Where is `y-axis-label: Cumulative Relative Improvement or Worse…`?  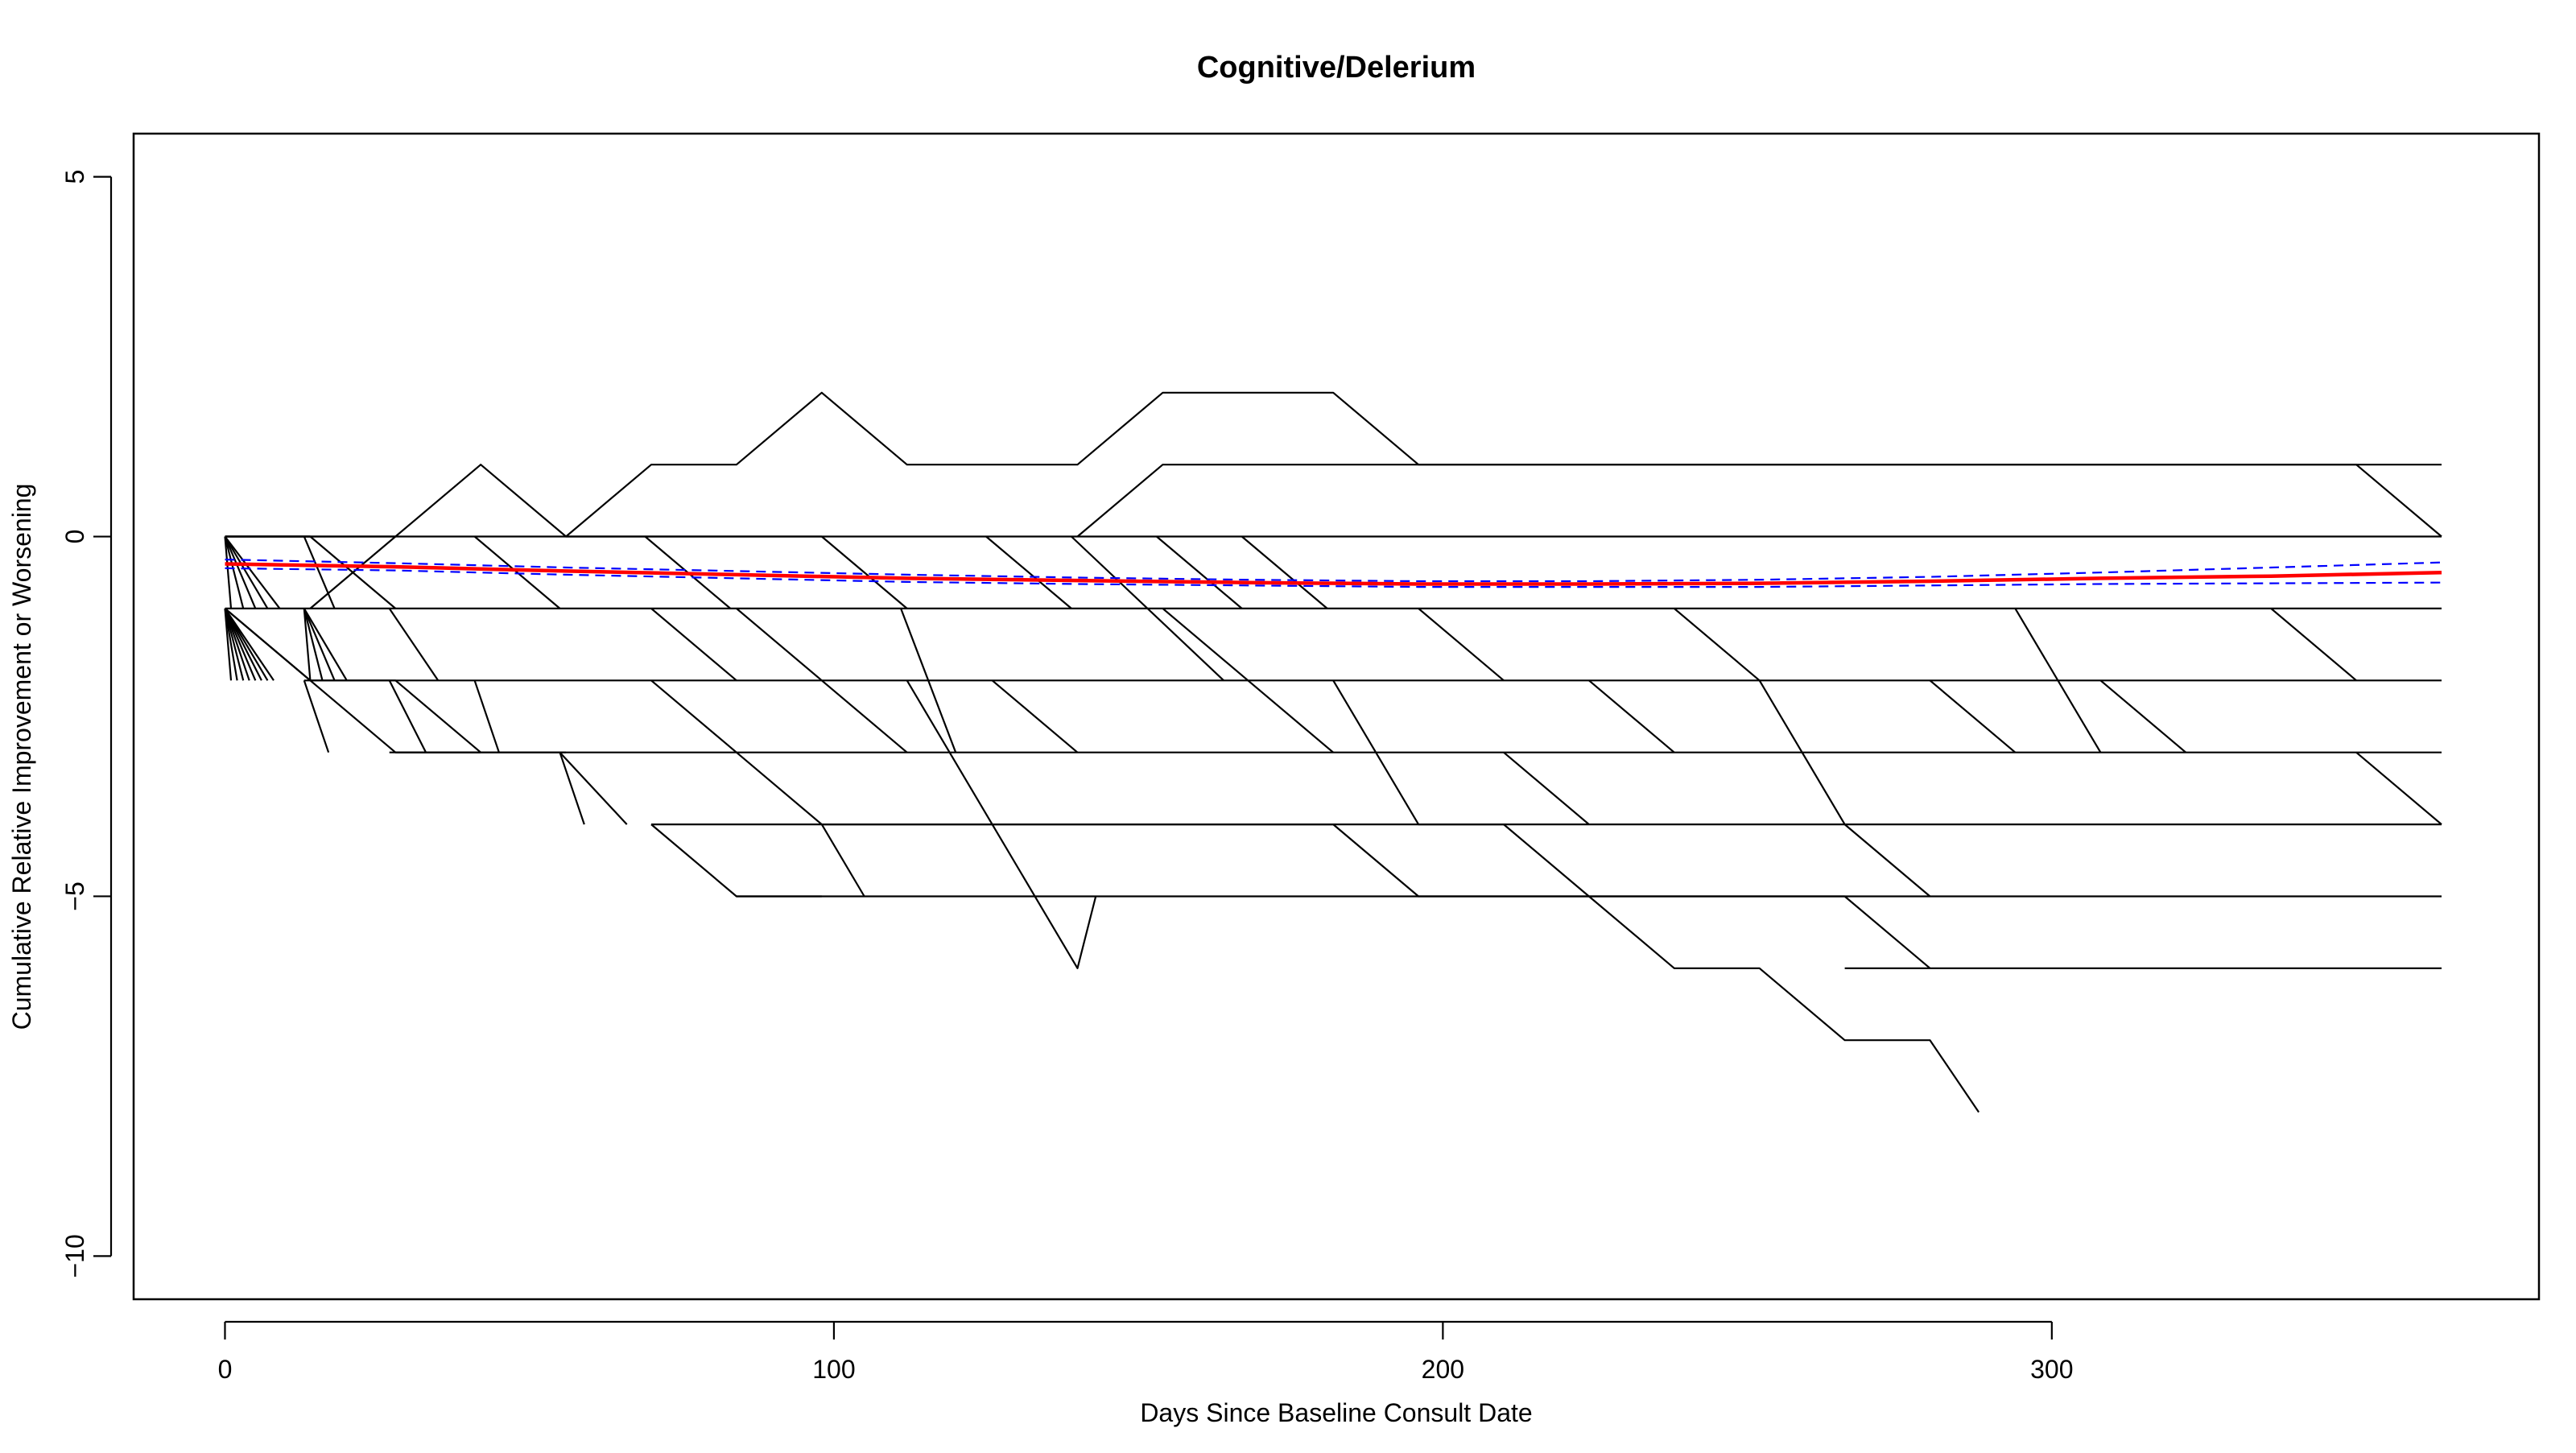 y-axis-label: Cumulative Relative Improvement or Worse… is located at coordinates (21, 757).